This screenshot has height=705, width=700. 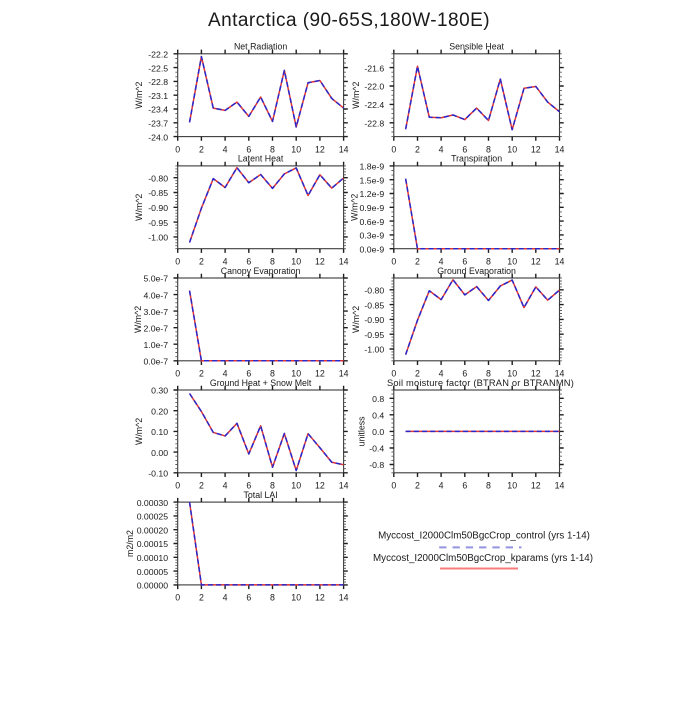 I want to click on svg-text: -0.95, so click(x=158, y=223).